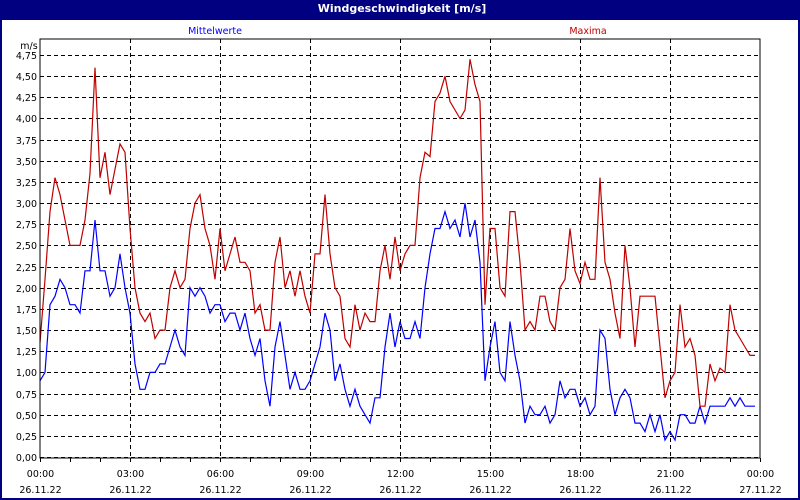  I want to click on y-tick-label: 0,00, so click(26, 458).